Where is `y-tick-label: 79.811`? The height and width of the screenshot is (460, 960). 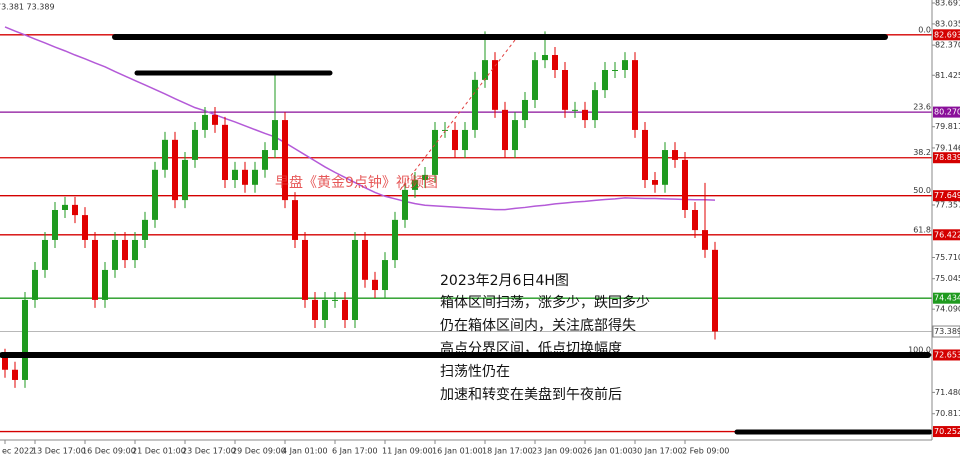 y-tick-label: 79.811 is located at coordinates (947, 126).